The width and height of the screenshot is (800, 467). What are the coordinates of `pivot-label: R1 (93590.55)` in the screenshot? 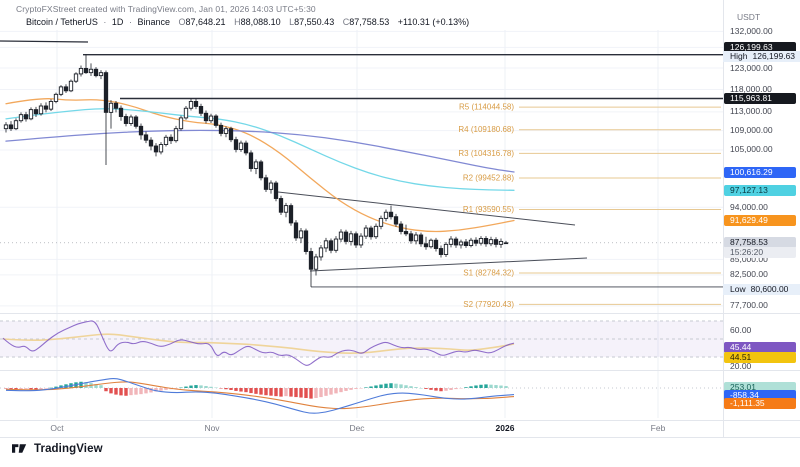 It's located at (488, 209).